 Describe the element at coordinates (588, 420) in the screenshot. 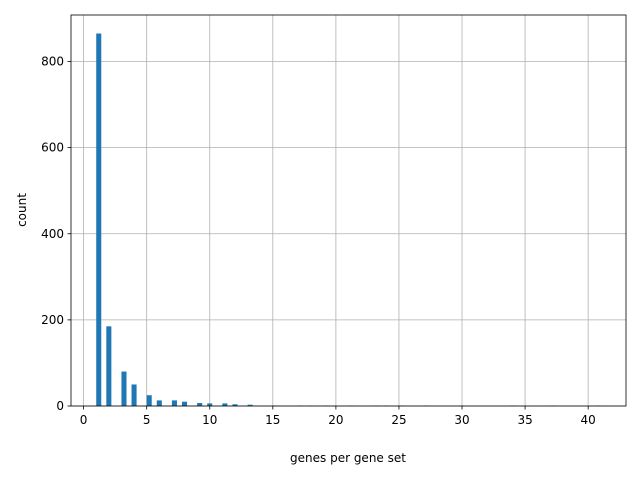

I see `x-tick-label: 40` at that location.